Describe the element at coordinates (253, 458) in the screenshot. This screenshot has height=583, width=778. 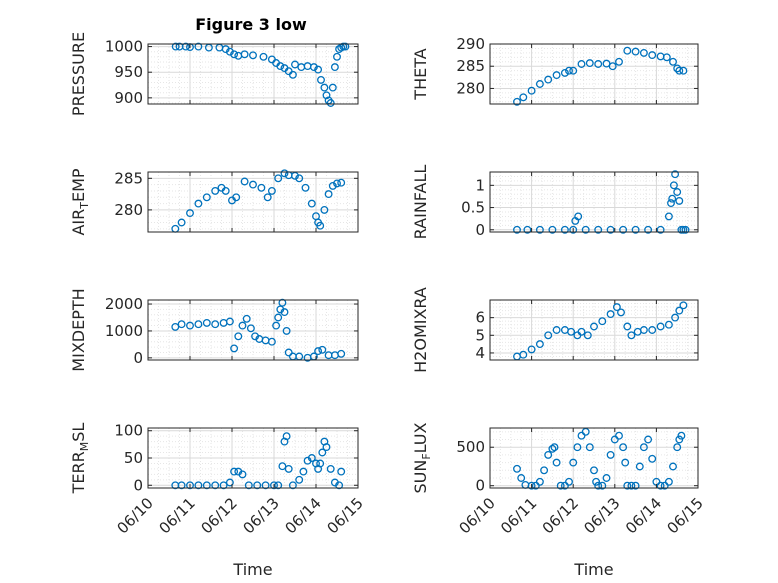
I see `grid-lines` at that location.